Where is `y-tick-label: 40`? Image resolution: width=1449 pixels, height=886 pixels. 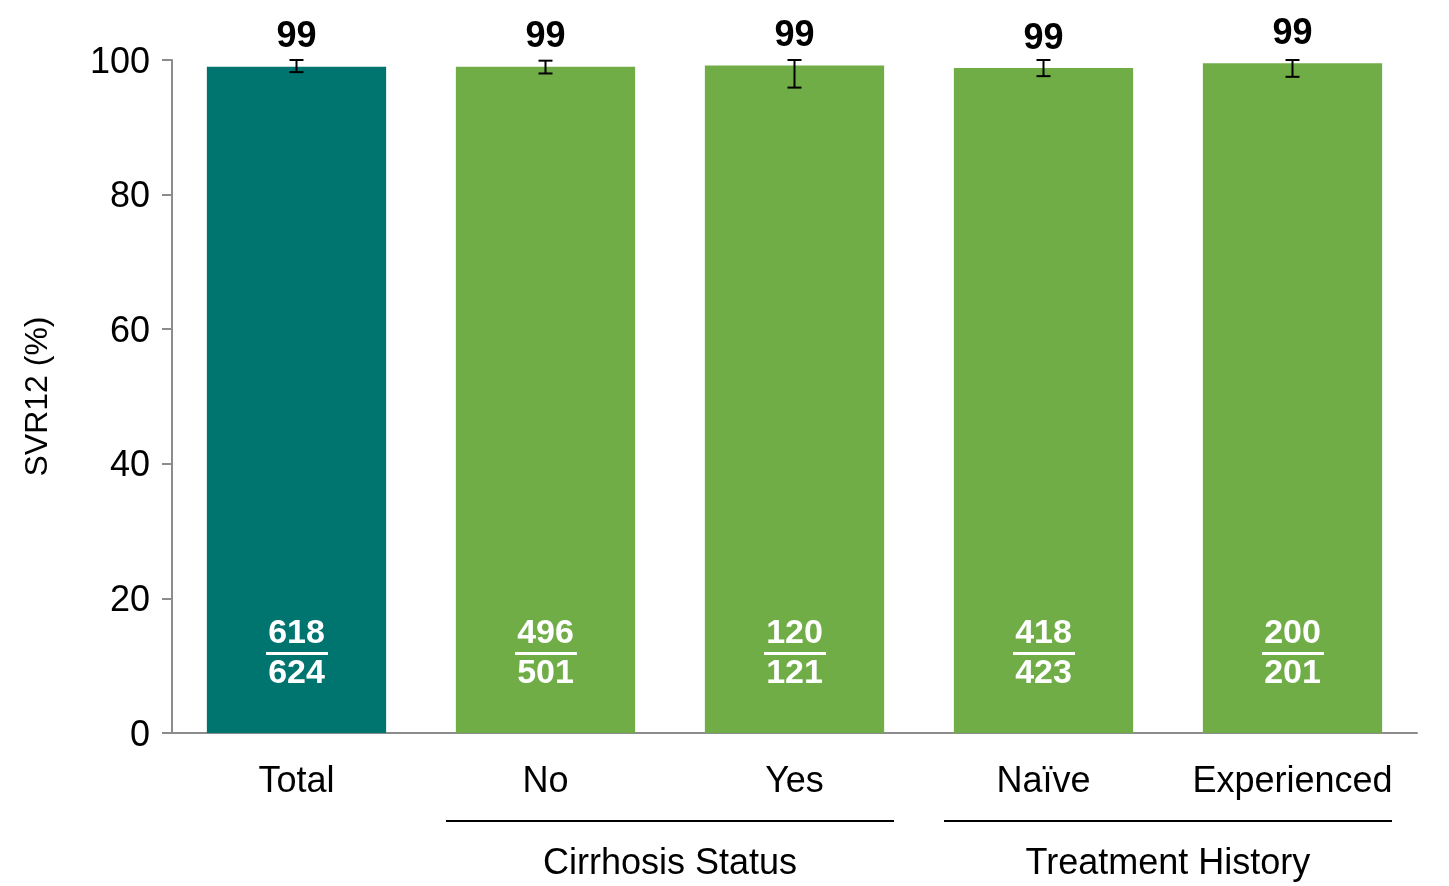
y-tick-label: 40 is located at coordinates (129, 464).